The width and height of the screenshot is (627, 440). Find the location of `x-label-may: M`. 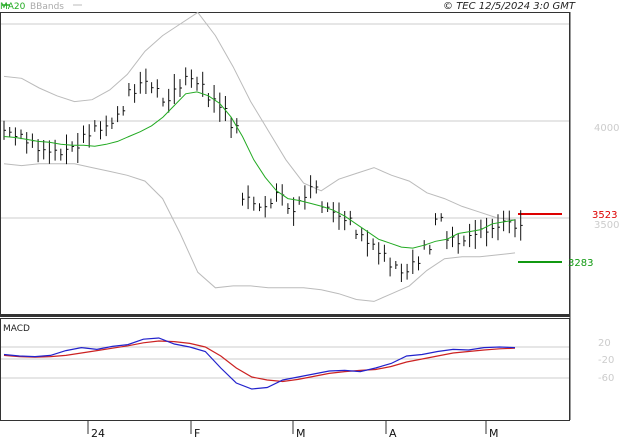

x-label-may: M is located at coordinates (494, 433).